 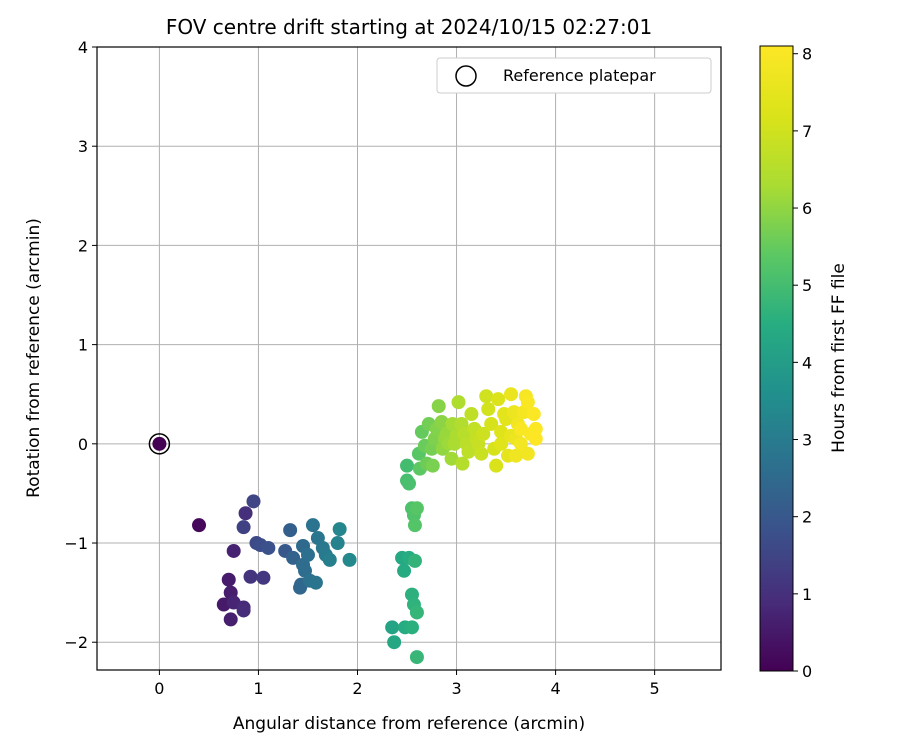 What do you see at coordinates (807, 362) in the screenshot?
I see `colorbar-tick-label: 4` at bounding box center [807, 362].